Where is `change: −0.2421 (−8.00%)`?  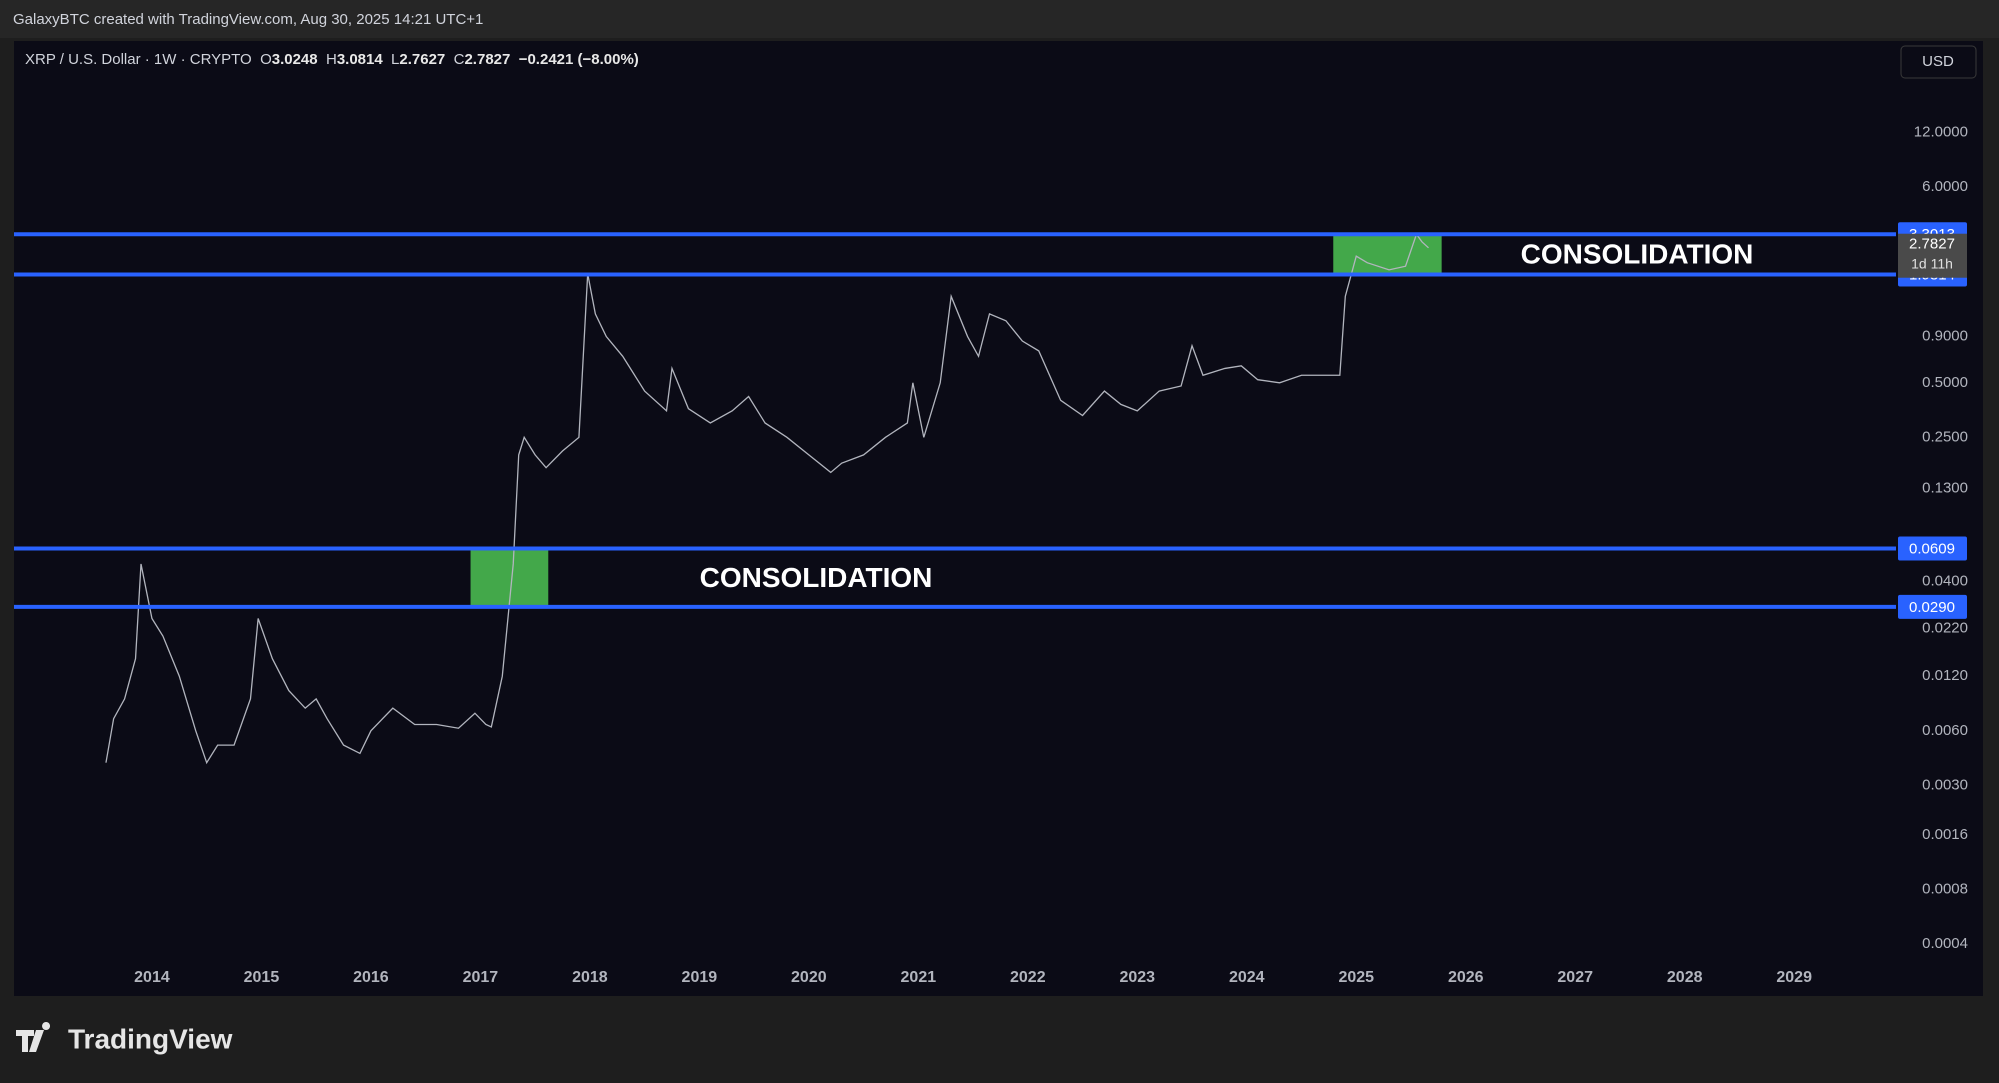 change: −0.2421 (−8.00%) is located at coordinates (578, 59).